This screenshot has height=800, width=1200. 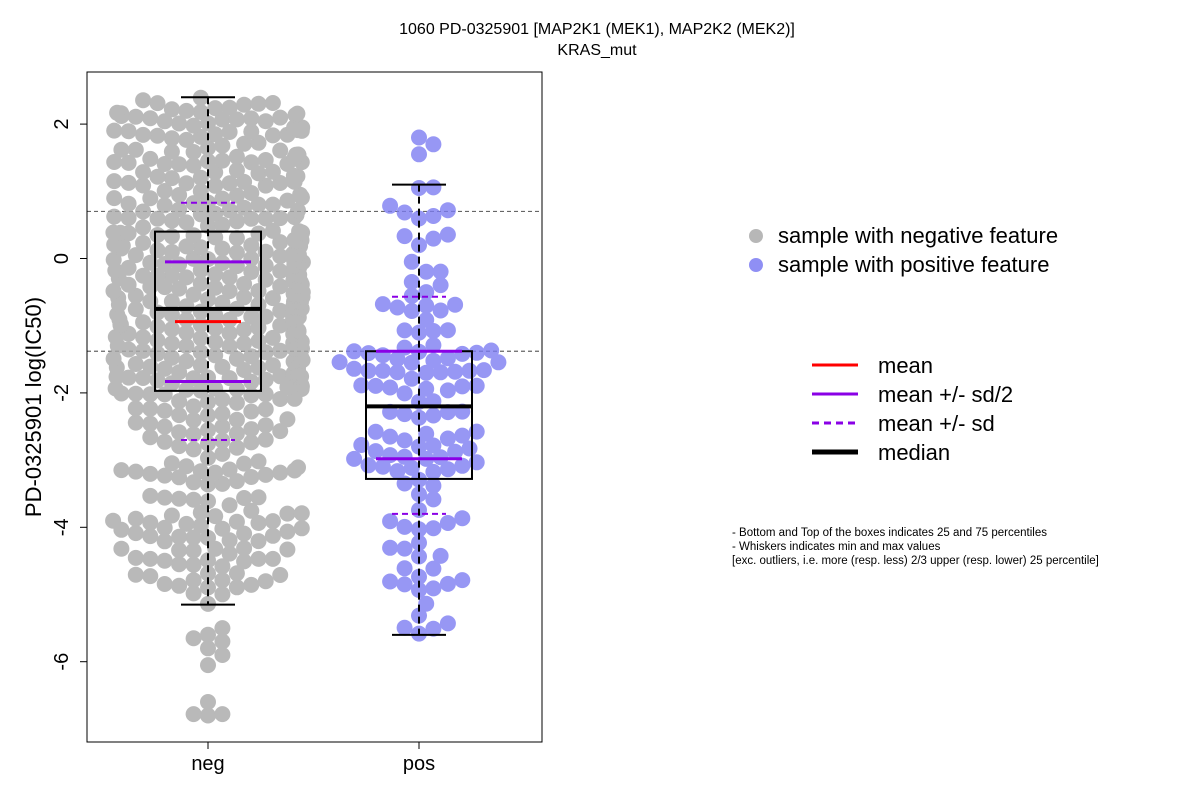 What do you see at coordinates (62, 527) in the screenshot?
I see `y-tick-label: -4` at bounding box center [62, 527].